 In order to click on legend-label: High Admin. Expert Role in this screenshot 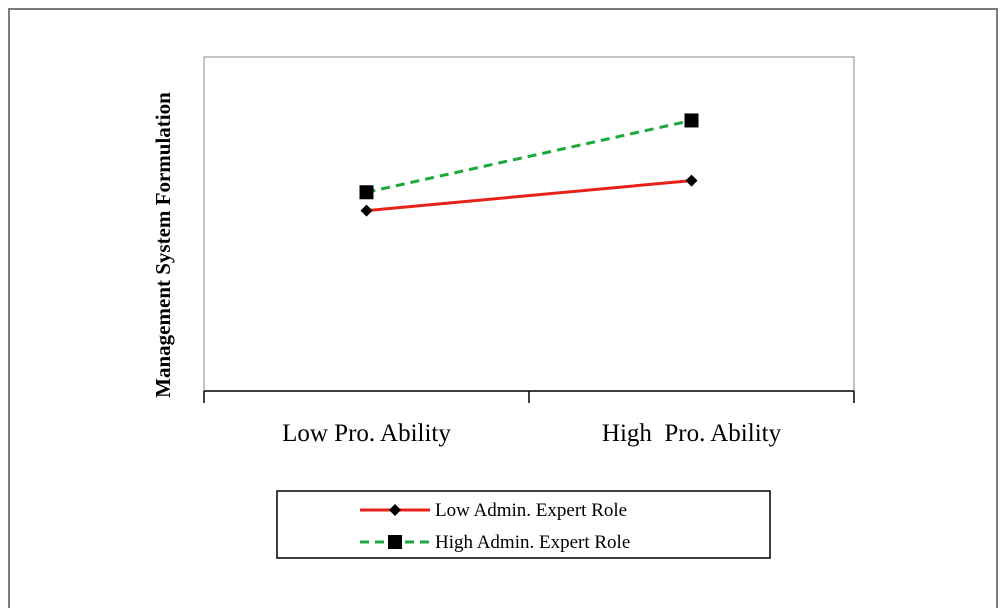, I will do `click(532, 542)`.